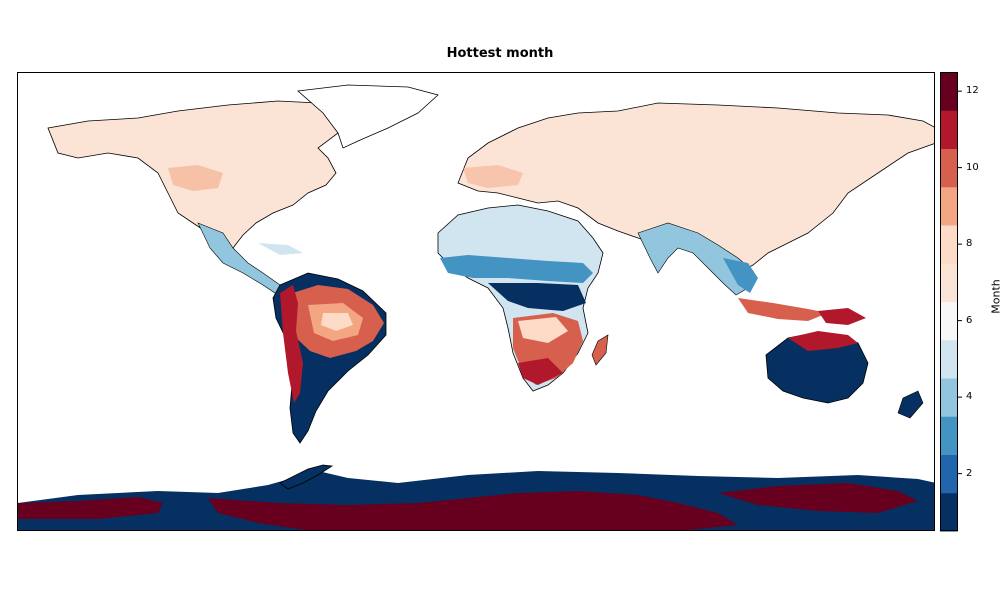 The width and height of the screenshot is (1000, 600). I want to click on region-antarctica-west-red, so click(90, 508).